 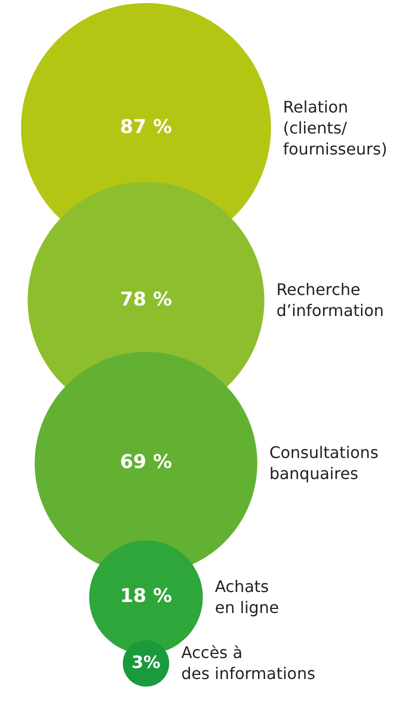 What do you see at coordinates (146, 462) in the screenshot?
I see `data-label: 69 %` at bounding box center [146, 462].